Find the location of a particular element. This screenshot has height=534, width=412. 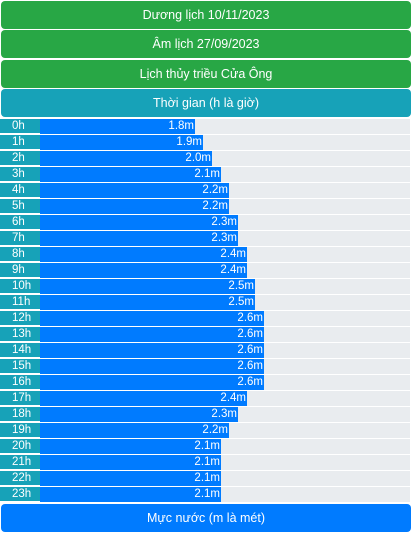

tide-row-13h: 13h 2.6m is located at coordinates (206, 335).